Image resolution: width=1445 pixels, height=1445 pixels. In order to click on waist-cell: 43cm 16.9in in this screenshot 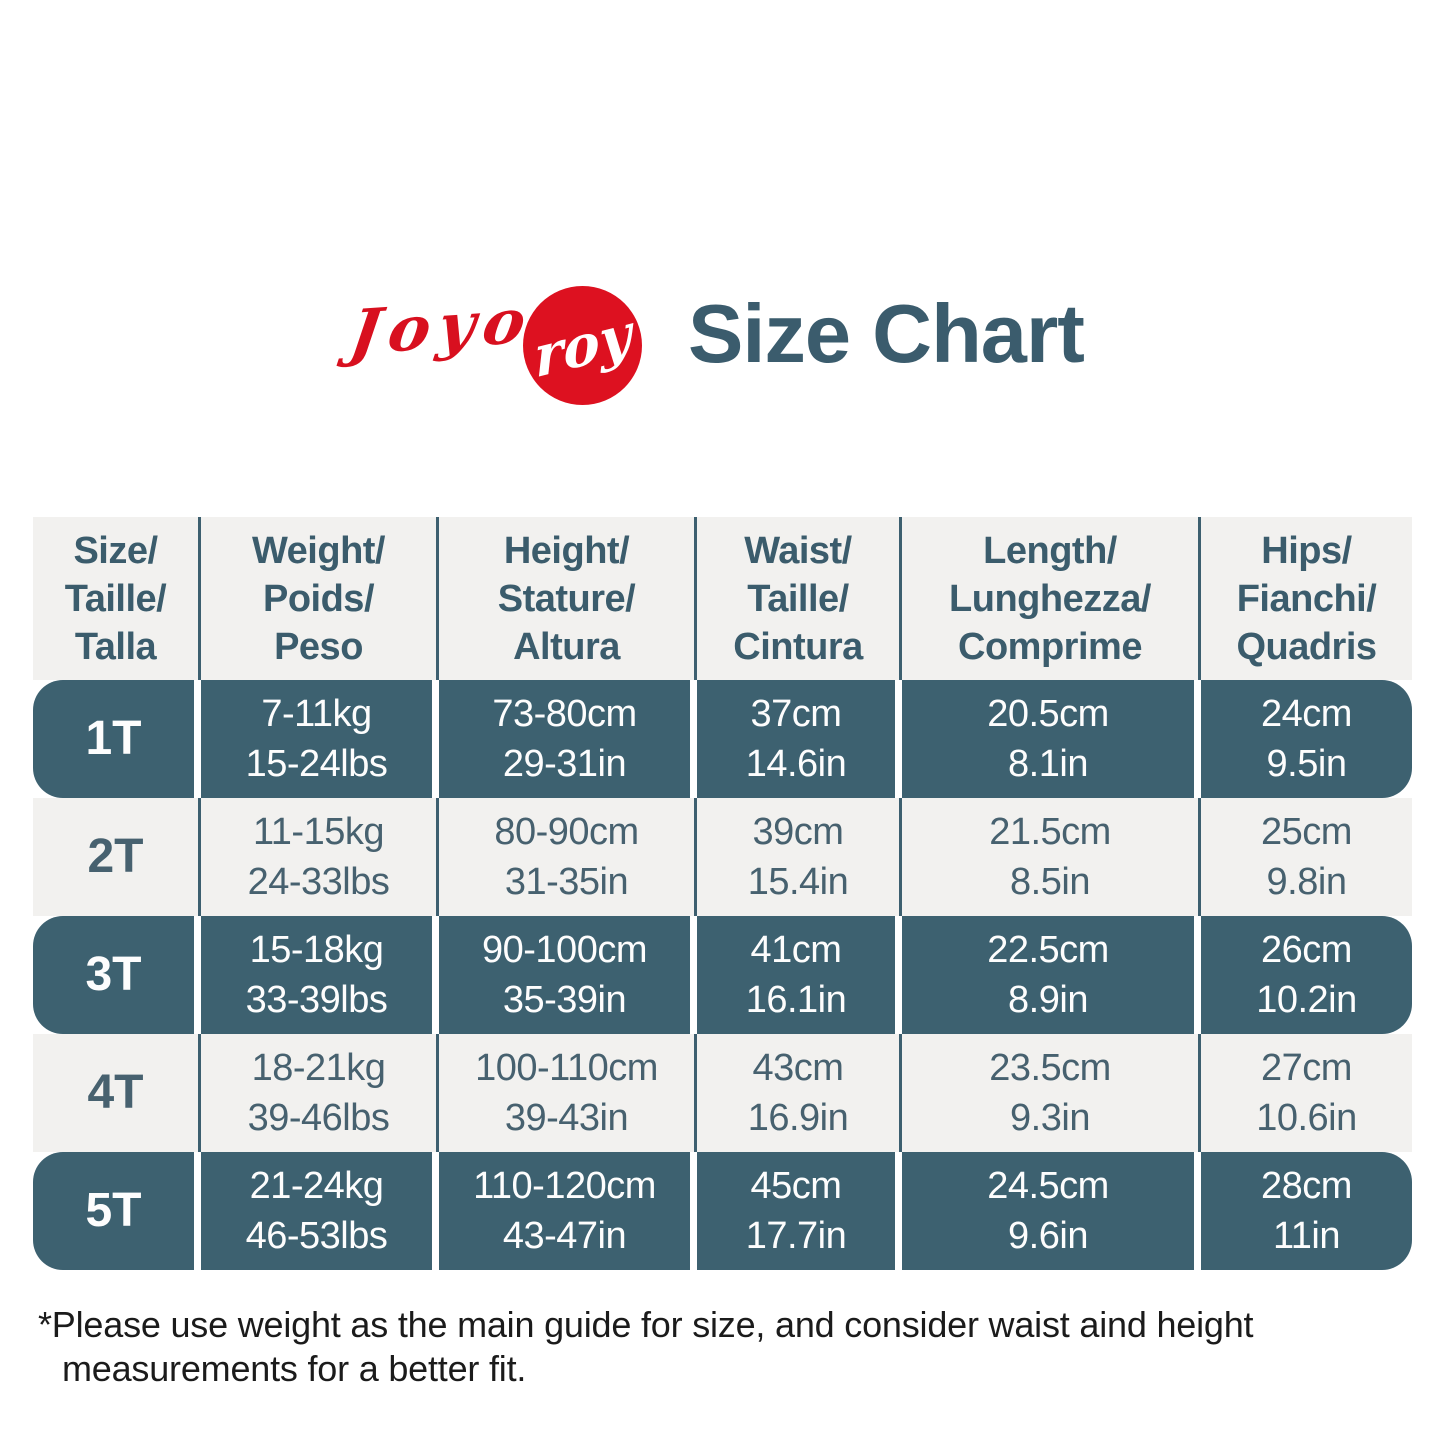, I will do `click(799, 1093)`.